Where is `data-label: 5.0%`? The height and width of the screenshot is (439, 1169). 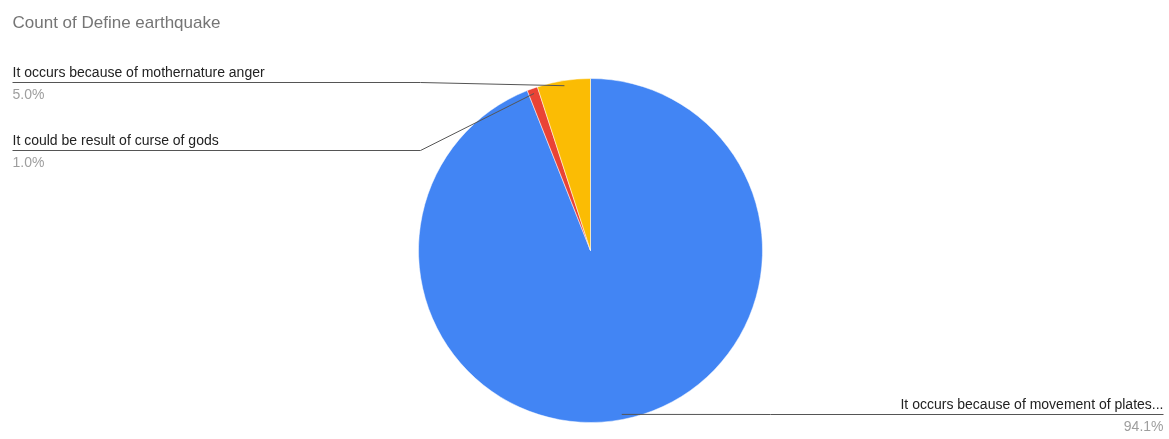 data-label: 5.0% is located at coordinates (28, 93).